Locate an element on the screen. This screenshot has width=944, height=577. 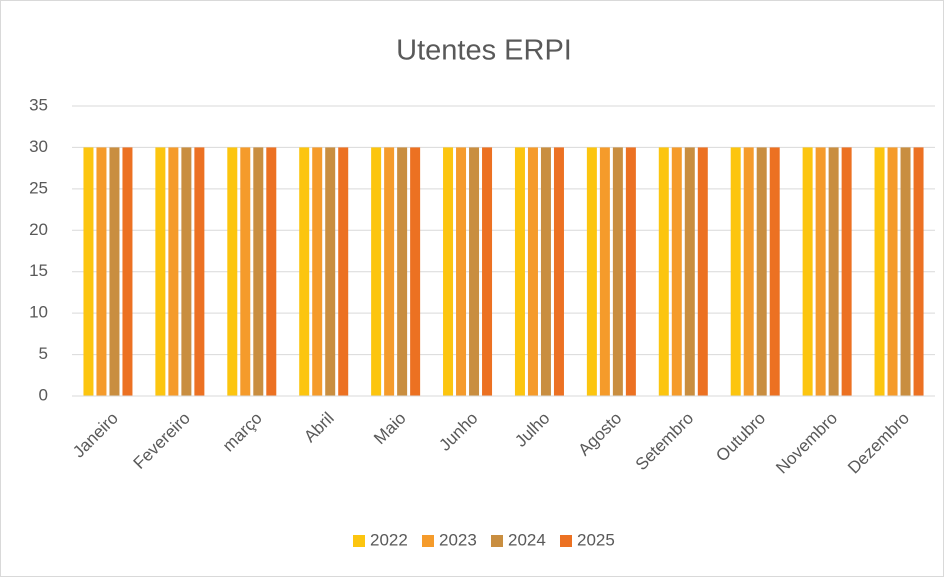
y-tick-label: 15 is located at coordinates (38, 270).